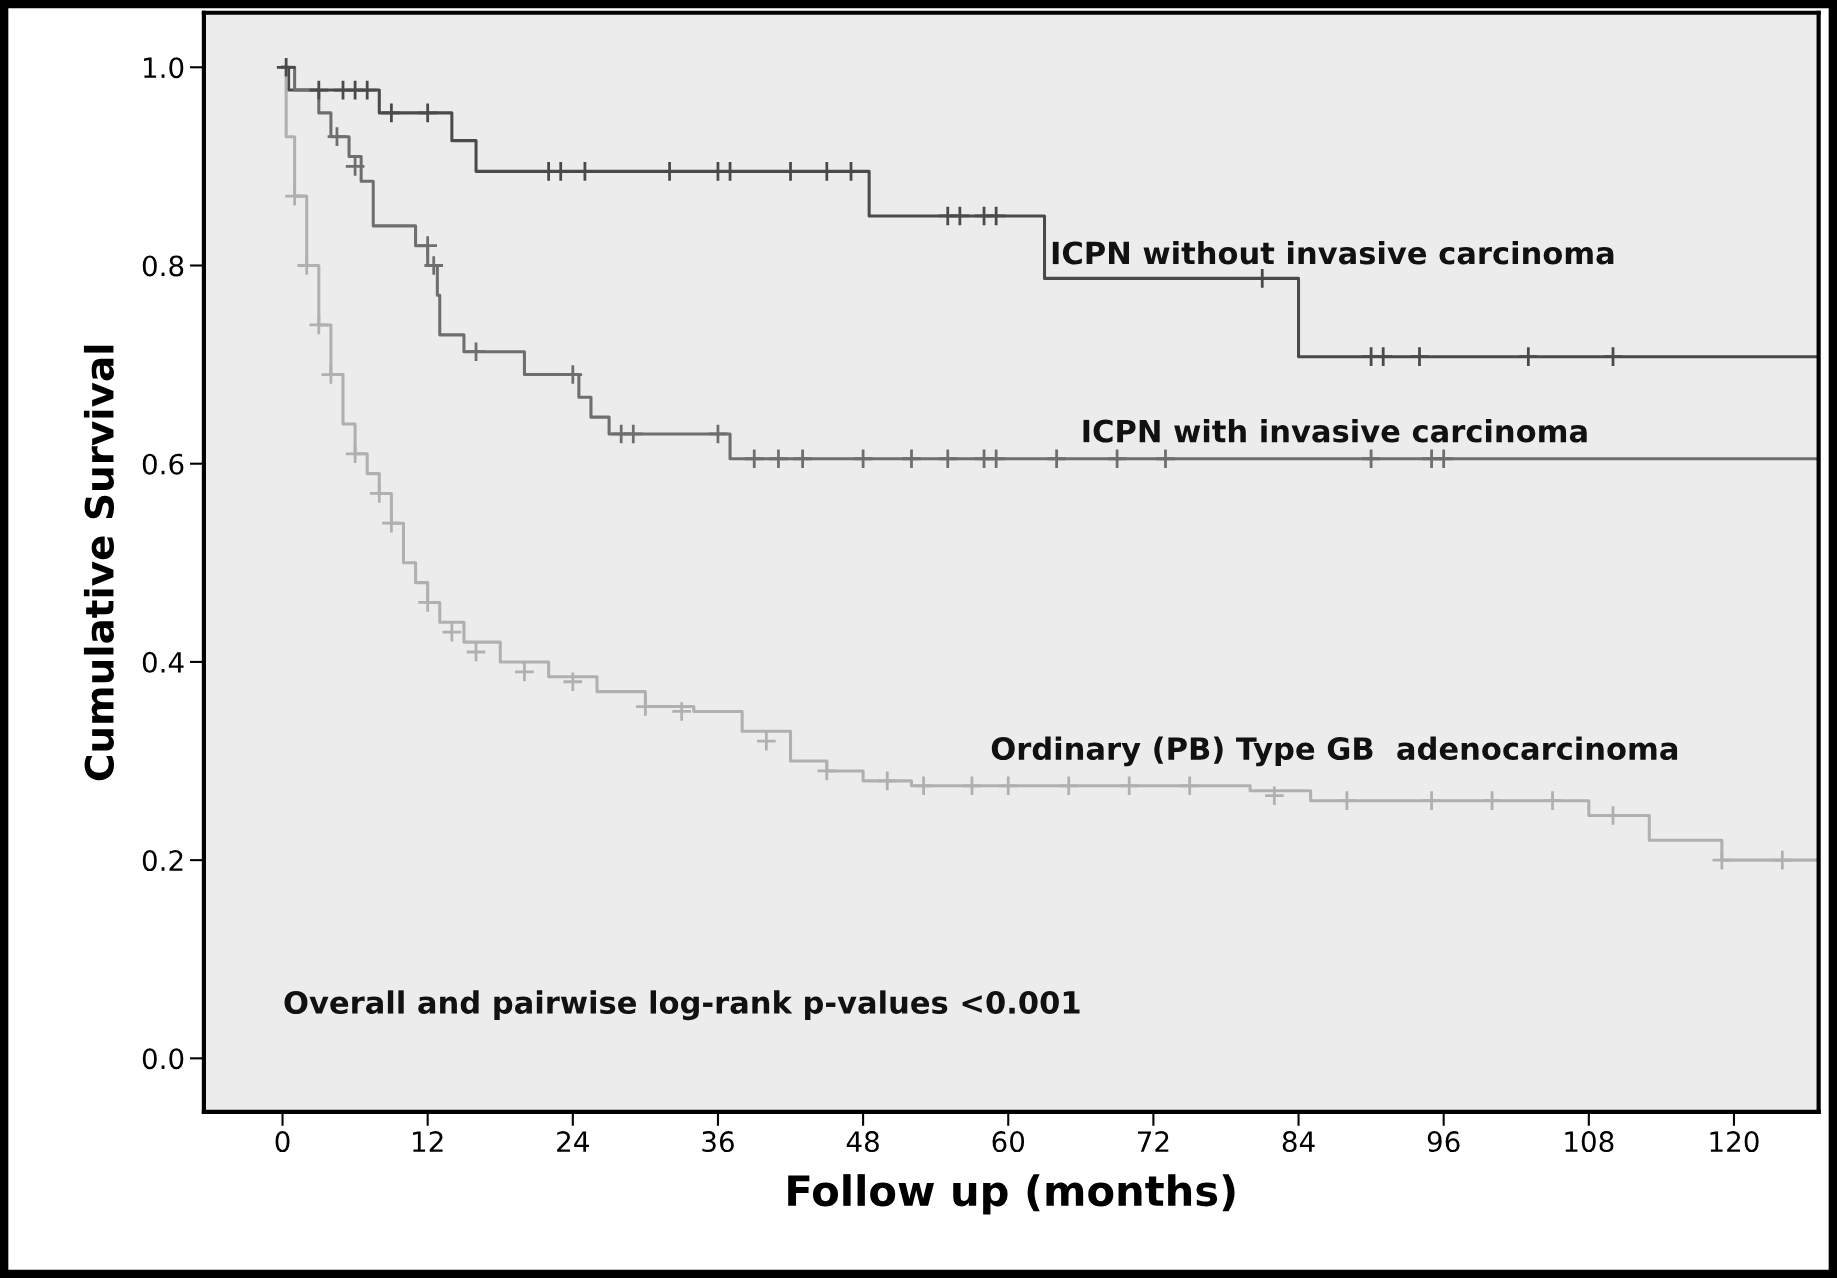 This screenshot has height=1278, width=1837. What do you see at coordinates (1443, 1142) in the screenshot?
I see `x-tick-label: 96` at bounding box center [1443, 1142].